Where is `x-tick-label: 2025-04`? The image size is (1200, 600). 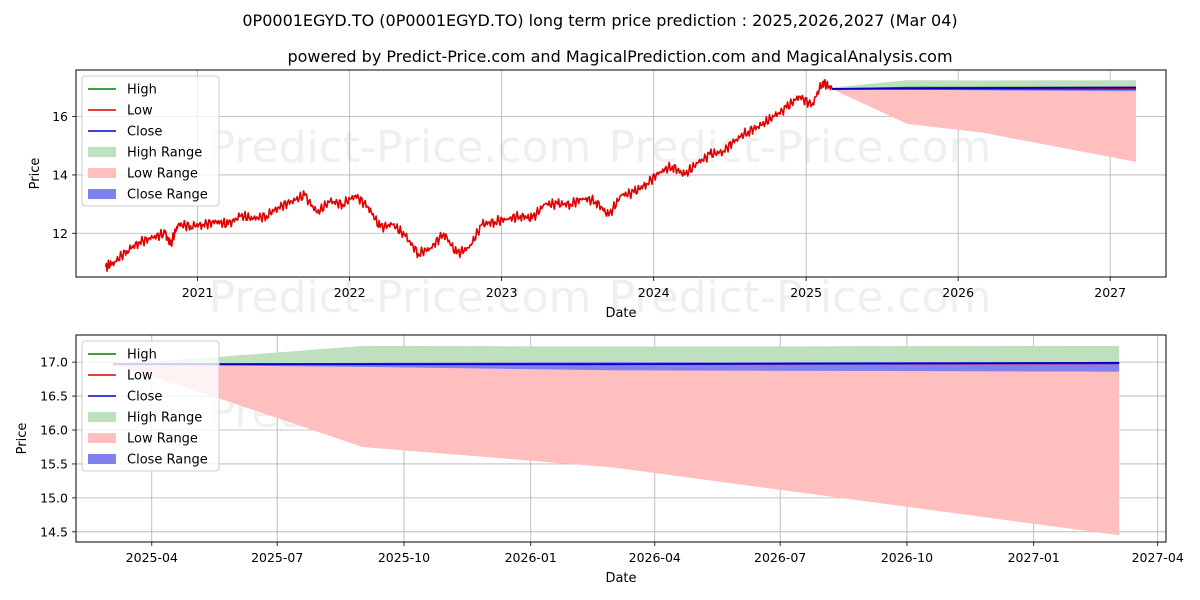
x-tick-label: 2025-04 is located at coordinates (152, 557).